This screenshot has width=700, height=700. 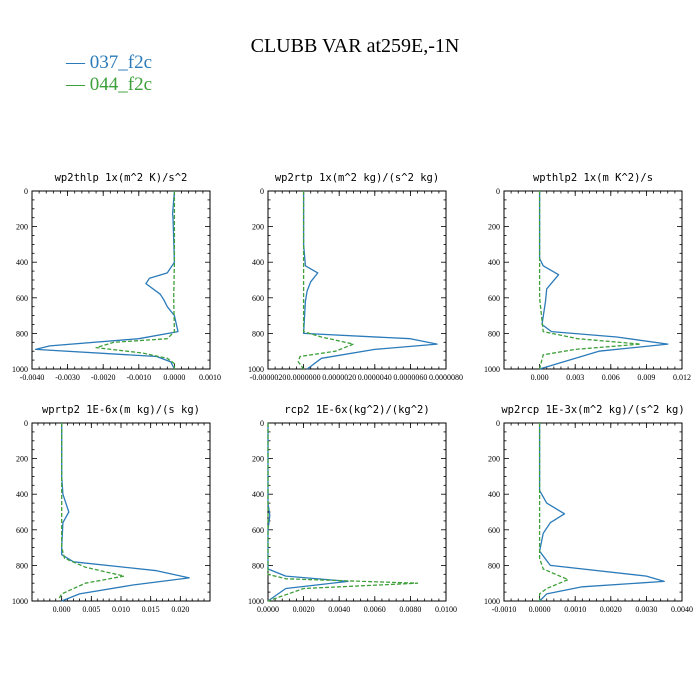 What do you see at coordinates (121, 609) in the screenshot?
I see `x-tick-label: 0.010` at bounding box center [121, 609].